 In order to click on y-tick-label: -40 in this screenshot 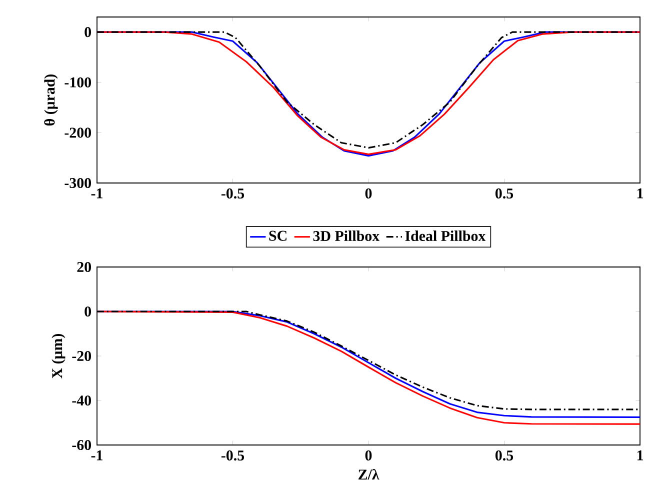, I will do `click(82, 400)`.